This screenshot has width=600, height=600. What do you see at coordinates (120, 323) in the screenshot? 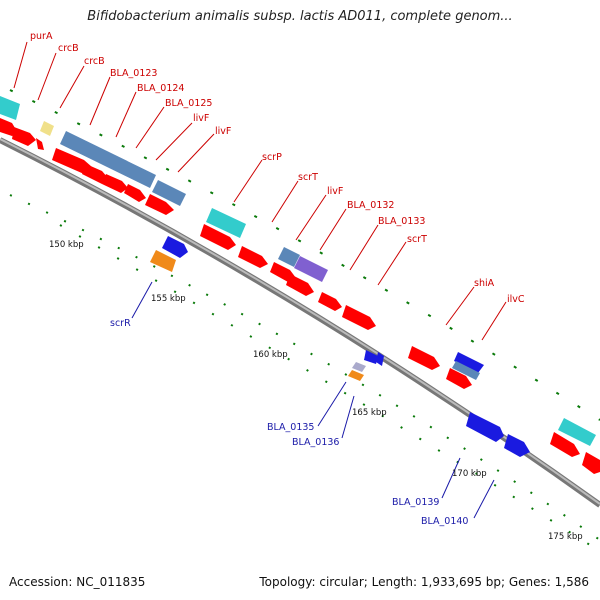
I see `gene-label: scrR` at bounding box center [120, 323].